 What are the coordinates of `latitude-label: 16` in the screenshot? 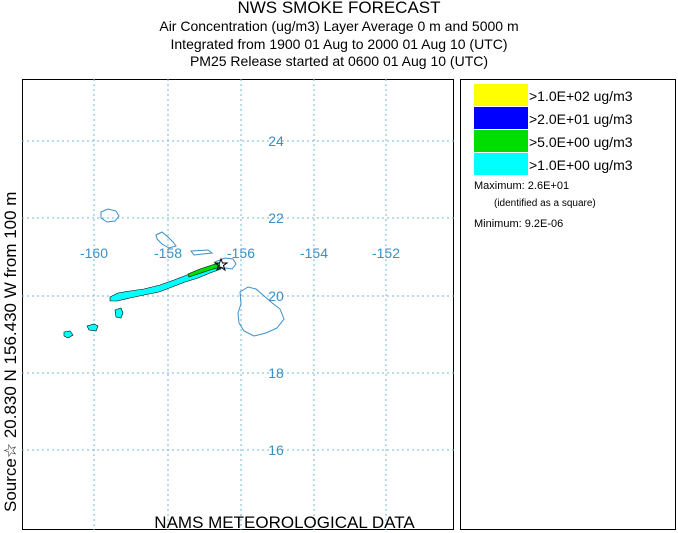 It's located at (276, 450).